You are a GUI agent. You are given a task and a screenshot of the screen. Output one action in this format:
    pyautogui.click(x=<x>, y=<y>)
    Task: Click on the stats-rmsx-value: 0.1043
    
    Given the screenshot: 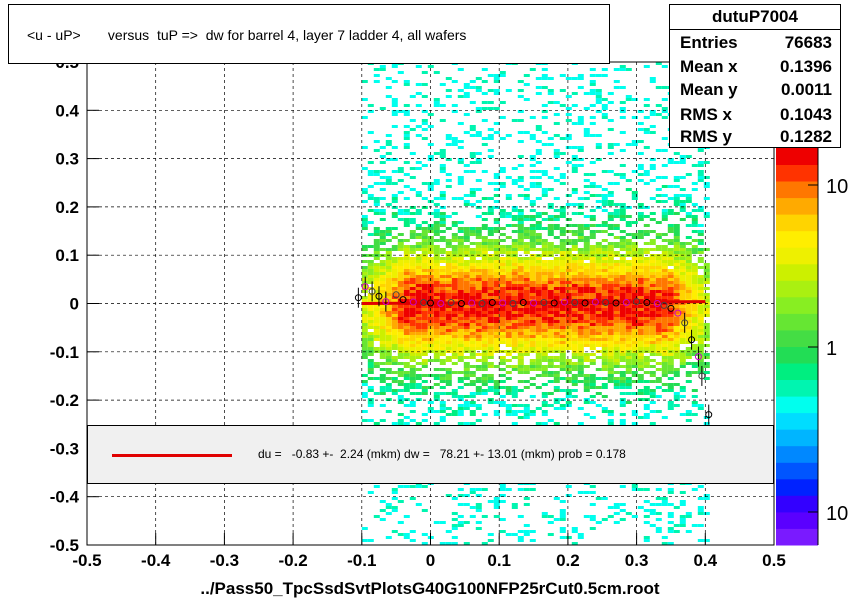 What is the action you would take?
    pyautogui.click(x=806, y=114)
    